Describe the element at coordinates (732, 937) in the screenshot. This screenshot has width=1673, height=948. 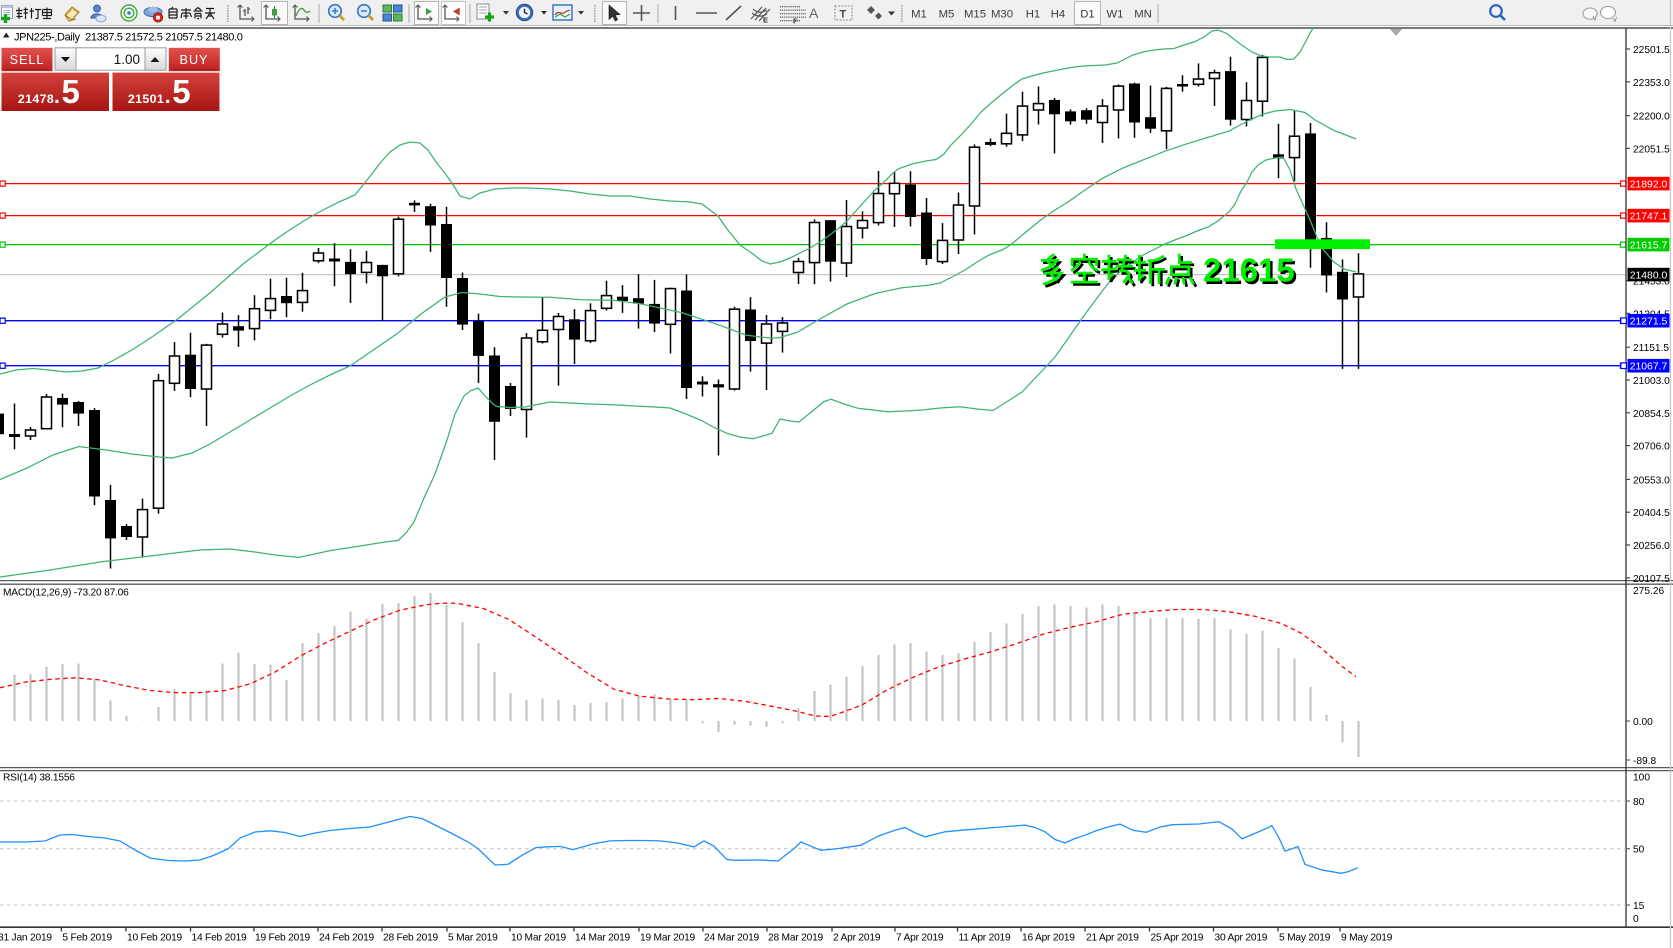
I see `svg-text: 24 Mar 2019` at that location.